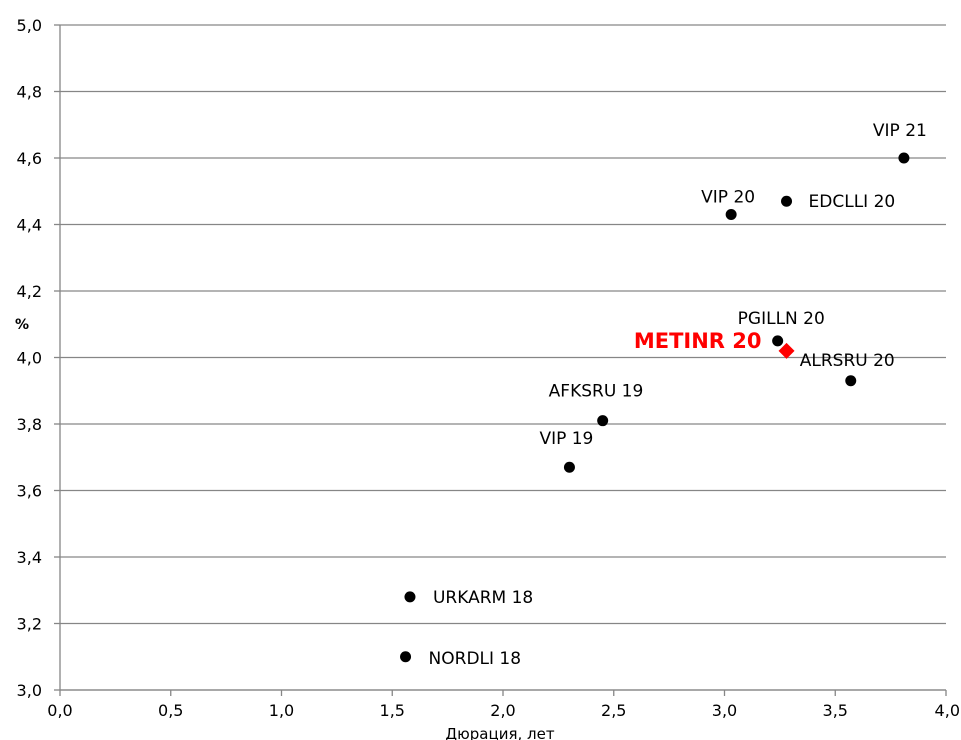  What do you see at coordinates (781, 319) in the screenshot?
I see `point-label: PGILLN 20` at bounding box center [781, 319].